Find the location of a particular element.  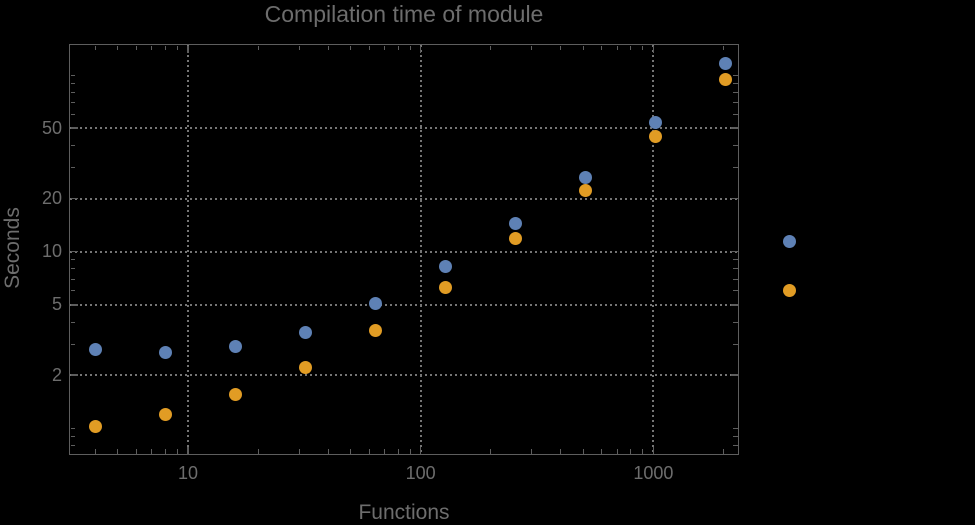

x-tick-label-1000: 1000 is located at coordinates (653, 473).